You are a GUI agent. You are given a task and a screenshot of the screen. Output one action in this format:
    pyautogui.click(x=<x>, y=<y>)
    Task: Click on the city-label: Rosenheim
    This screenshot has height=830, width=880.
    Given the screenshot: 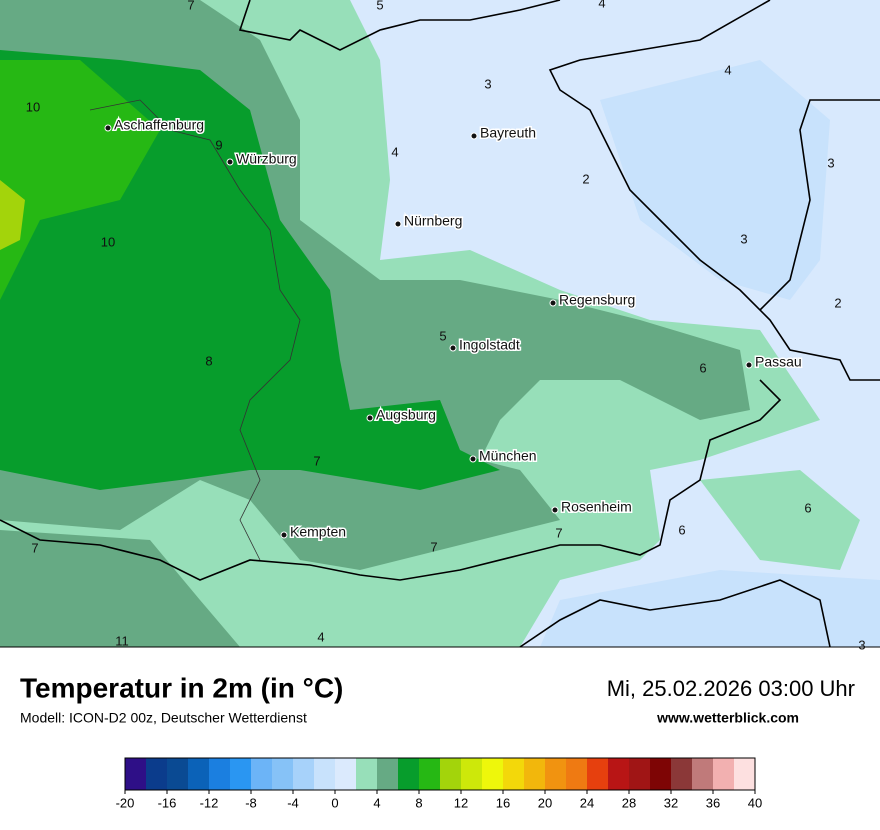 What is the action you would take?
    pyautogui.click(x=596, y=507)
    